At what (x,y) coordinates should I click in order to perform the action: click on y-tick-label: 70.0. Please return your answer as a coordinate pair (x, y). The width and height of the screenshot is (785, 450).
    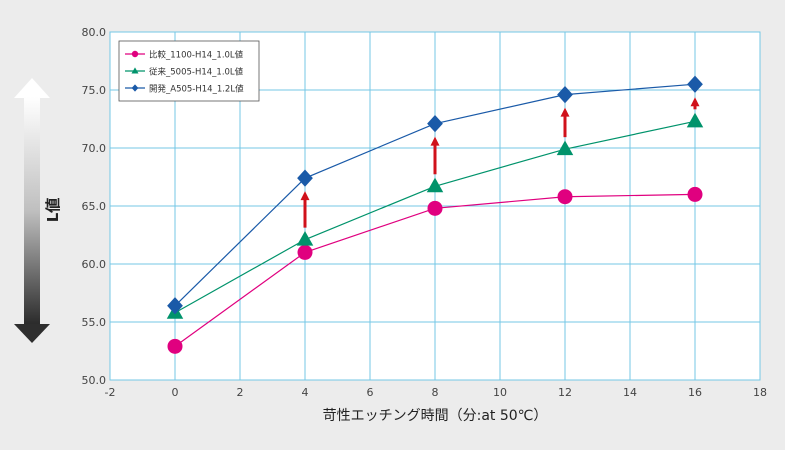
    Looking at the image, I should click on (94, 148).